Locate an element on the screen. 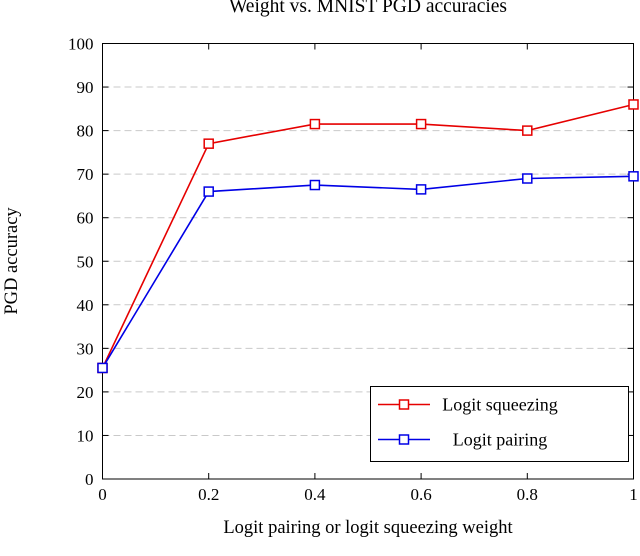  x-tick-label: 0.2 is located at coordinates (208, 494).